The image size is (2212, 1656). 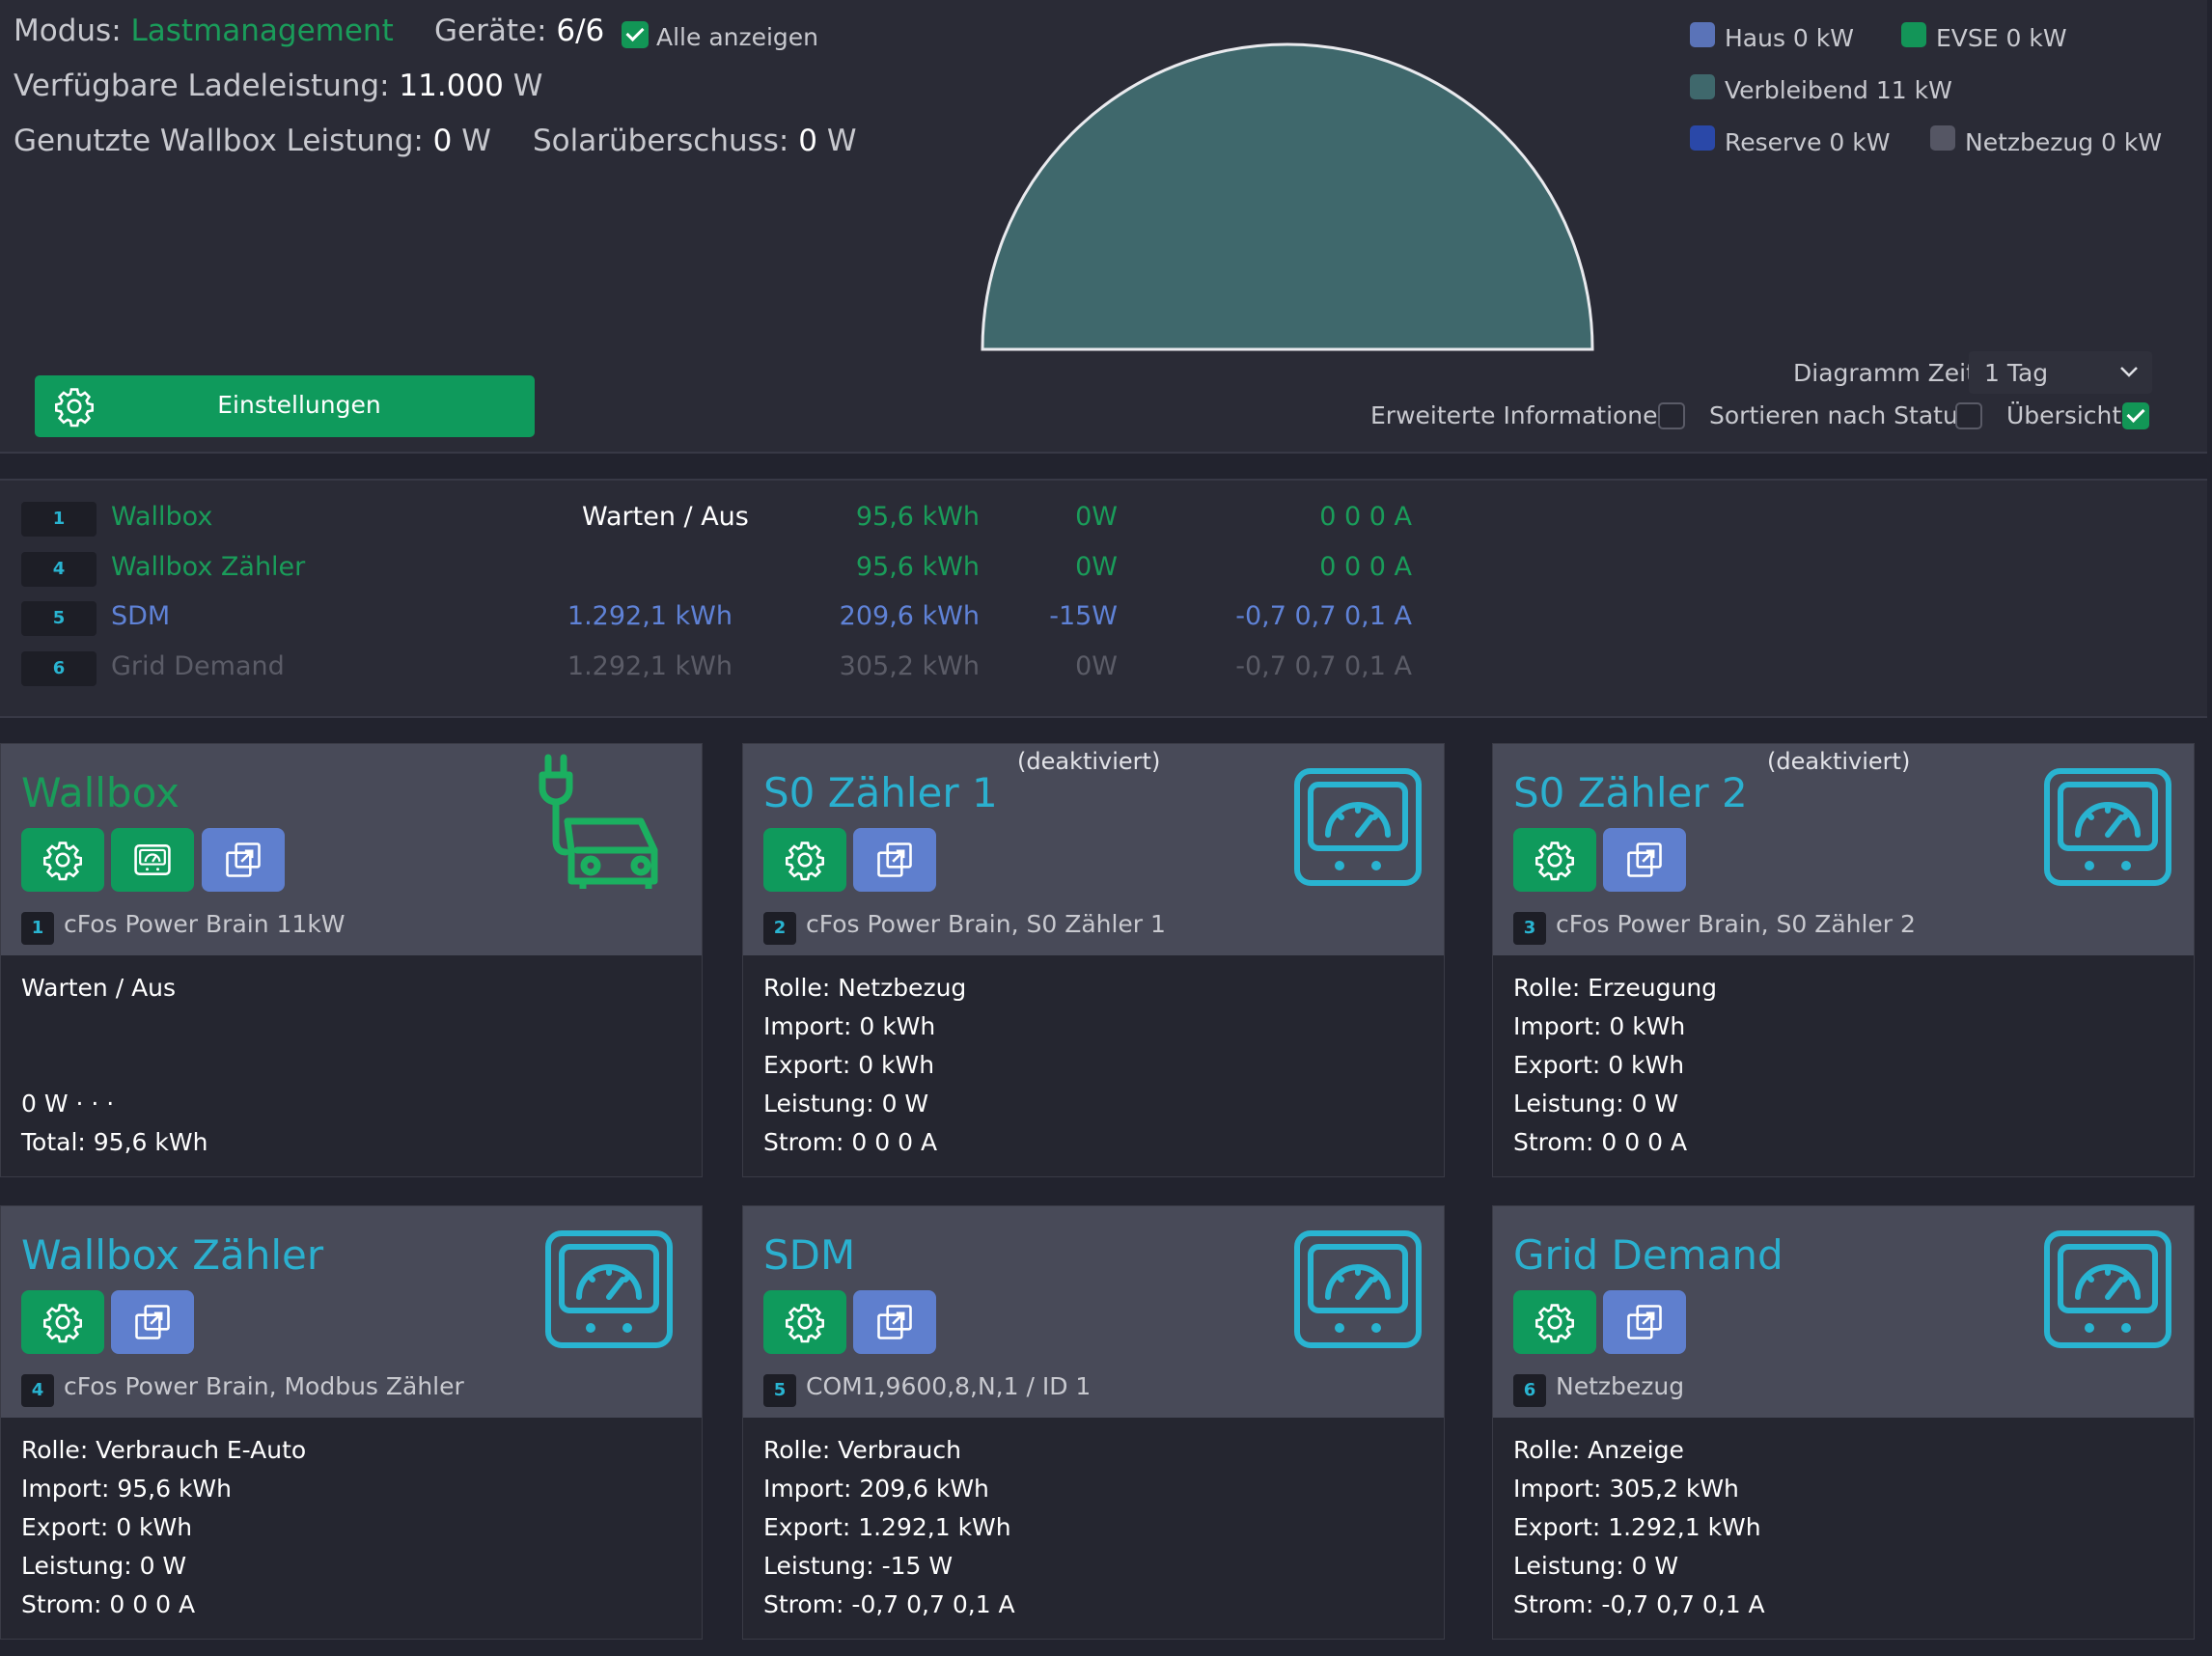 What do you see at coordinates (909, 666) in the screenshot?
I see `row-energy-2: 305,2 kWh` at bounding box center [909, 666].